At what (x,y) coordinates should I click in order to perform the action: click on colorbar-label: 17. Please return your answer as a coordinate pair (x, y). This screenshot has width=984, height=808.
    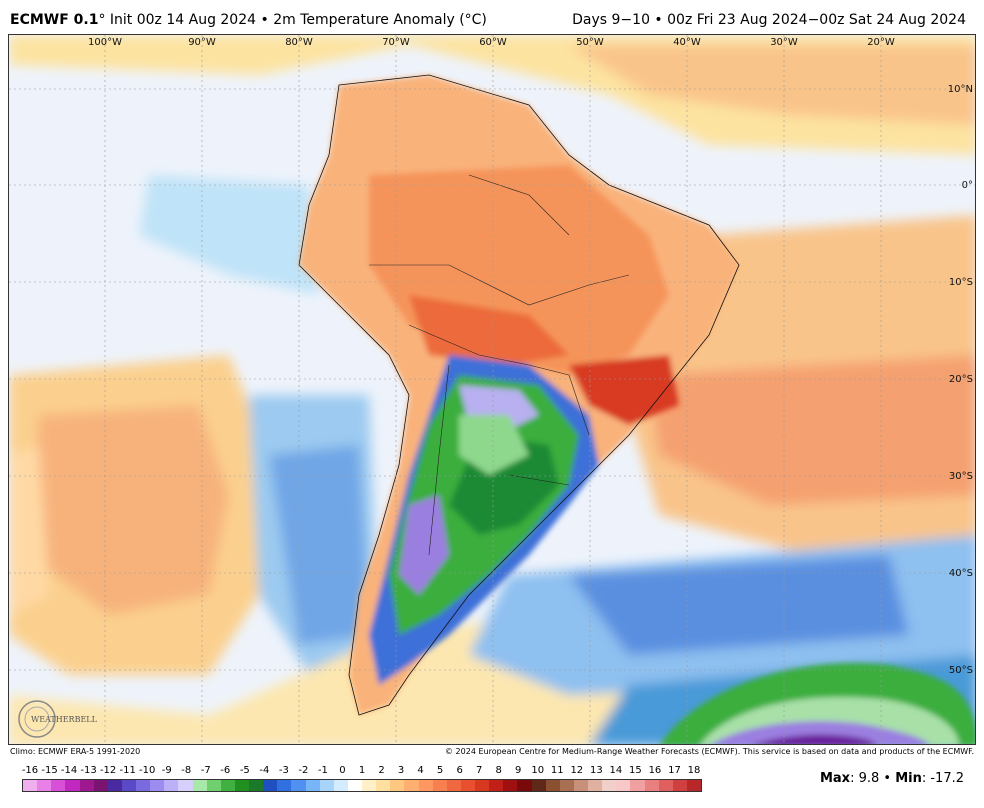
    Looking at the image, I should click on (674, 770).